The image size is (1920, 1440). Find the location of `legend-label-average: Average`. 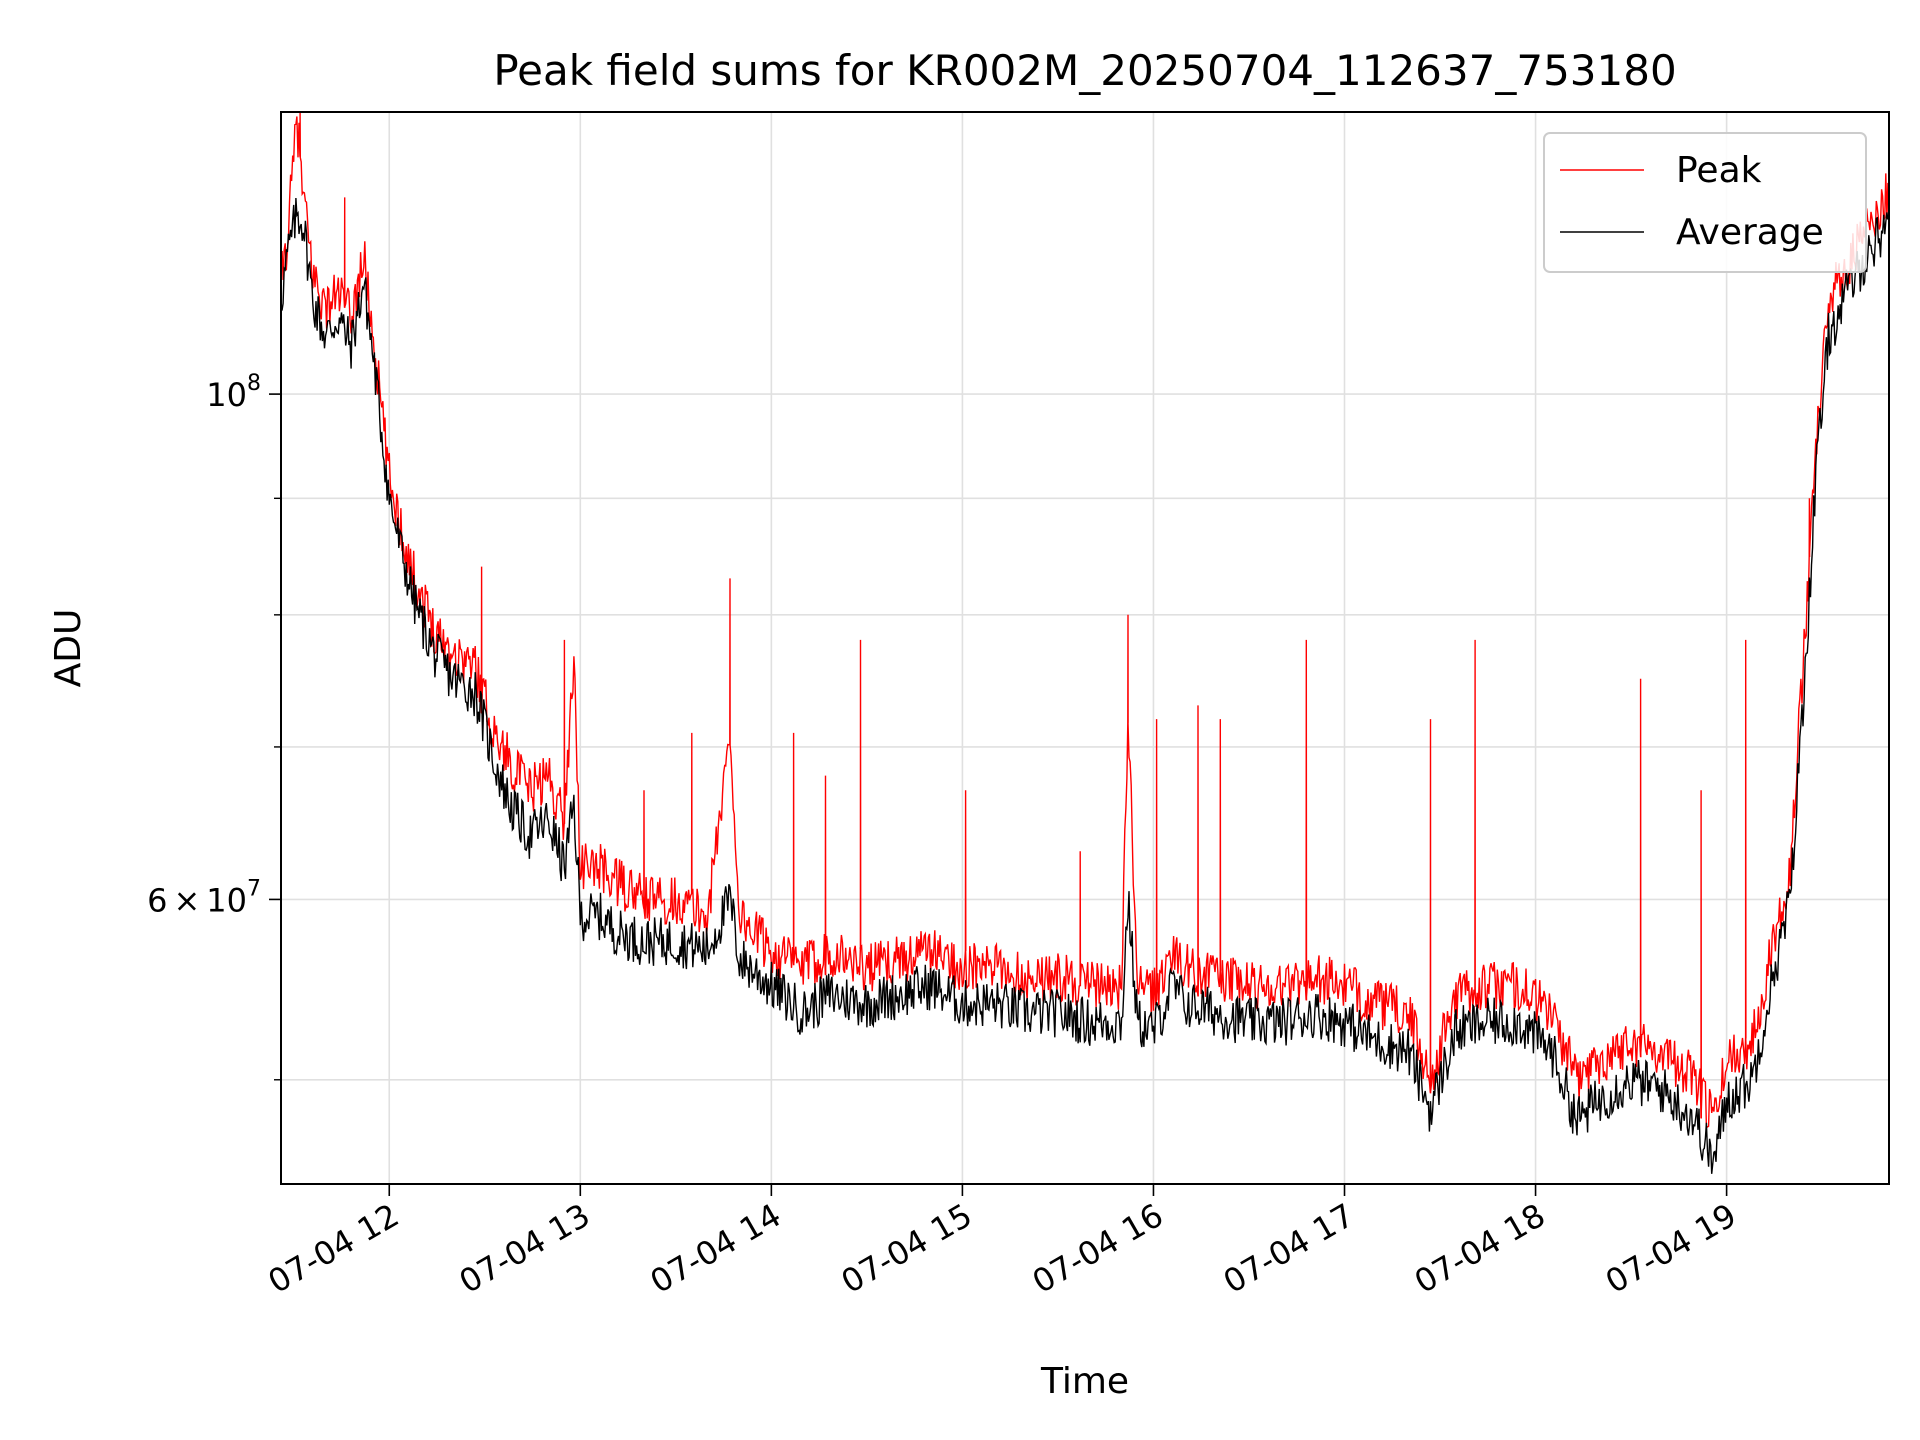

legend-label-average: Average is located at coordinates (1750, 232).